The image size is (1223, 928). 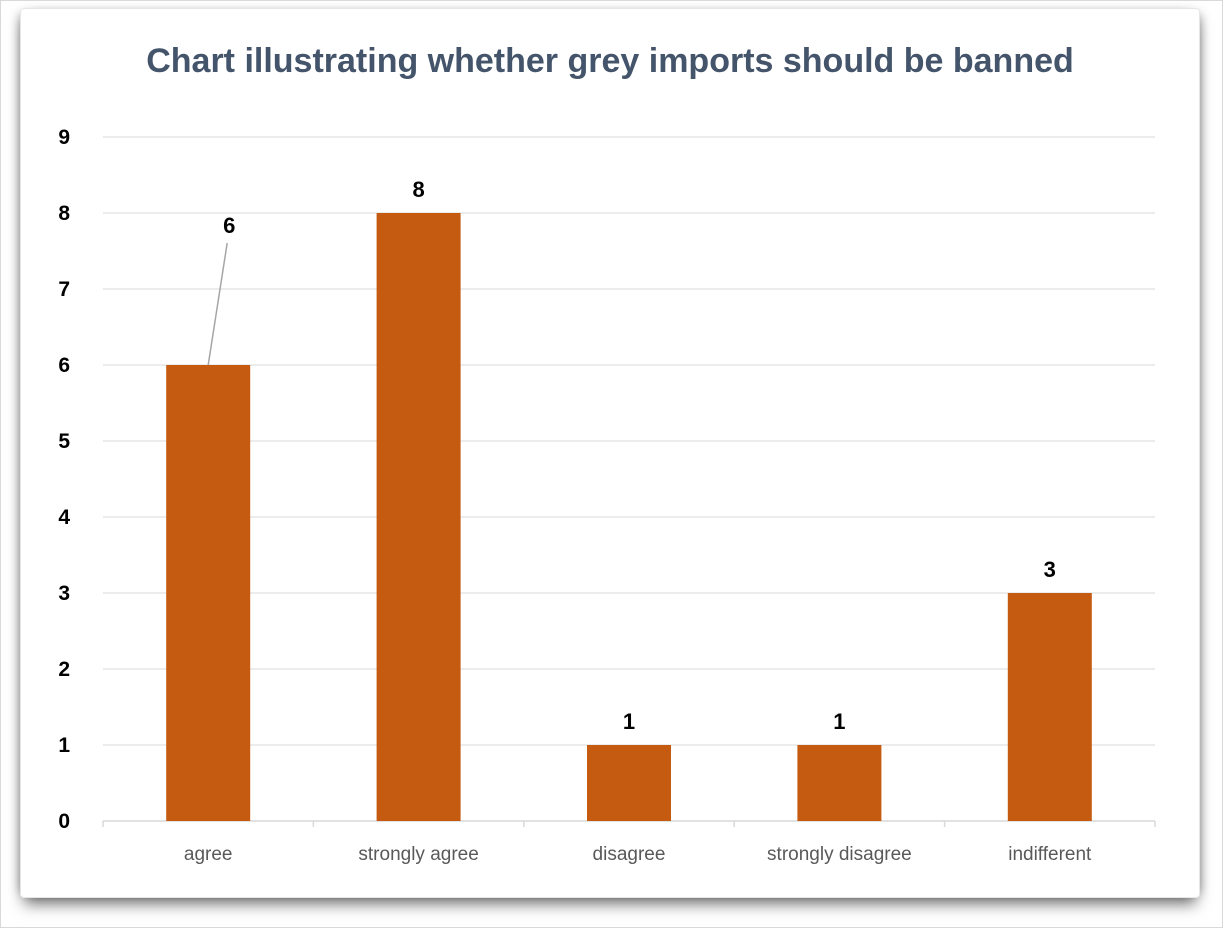 I want to click on bar-disagree, so click(x=629, y=783).